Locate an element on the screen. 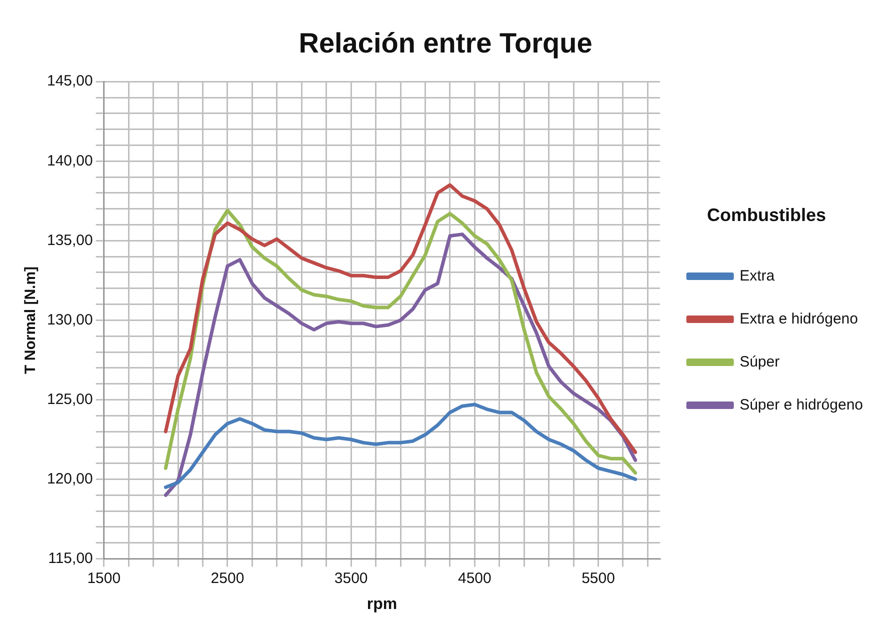 The width and height of the screenshot is (891, 636). y-tick-label: 135,00 is located at coordinates (69, 240).